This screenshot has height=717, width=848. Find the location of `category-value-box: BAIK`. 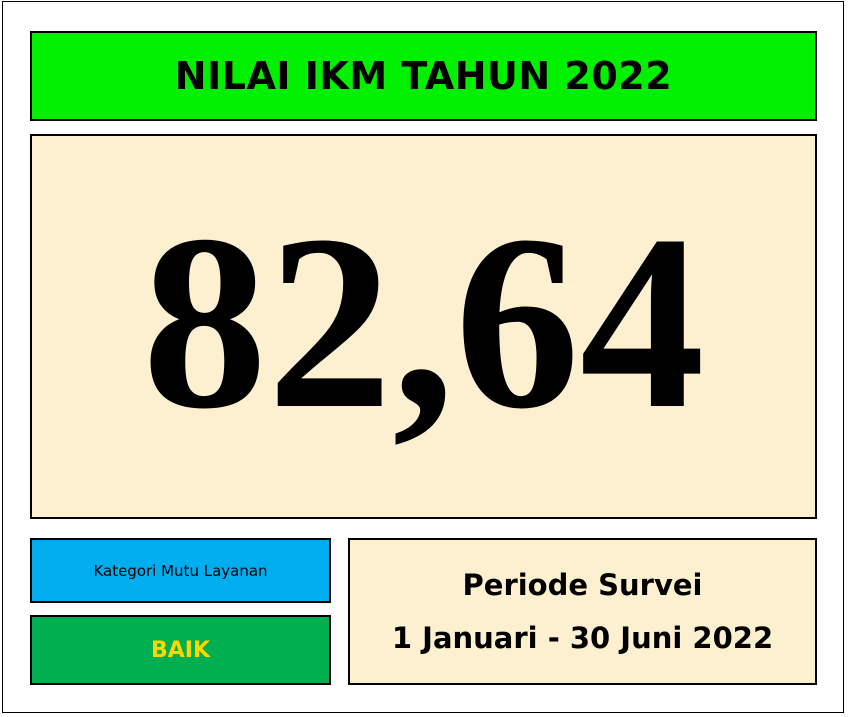

category-value-box: BAIK is located at coordinates (180, 650).